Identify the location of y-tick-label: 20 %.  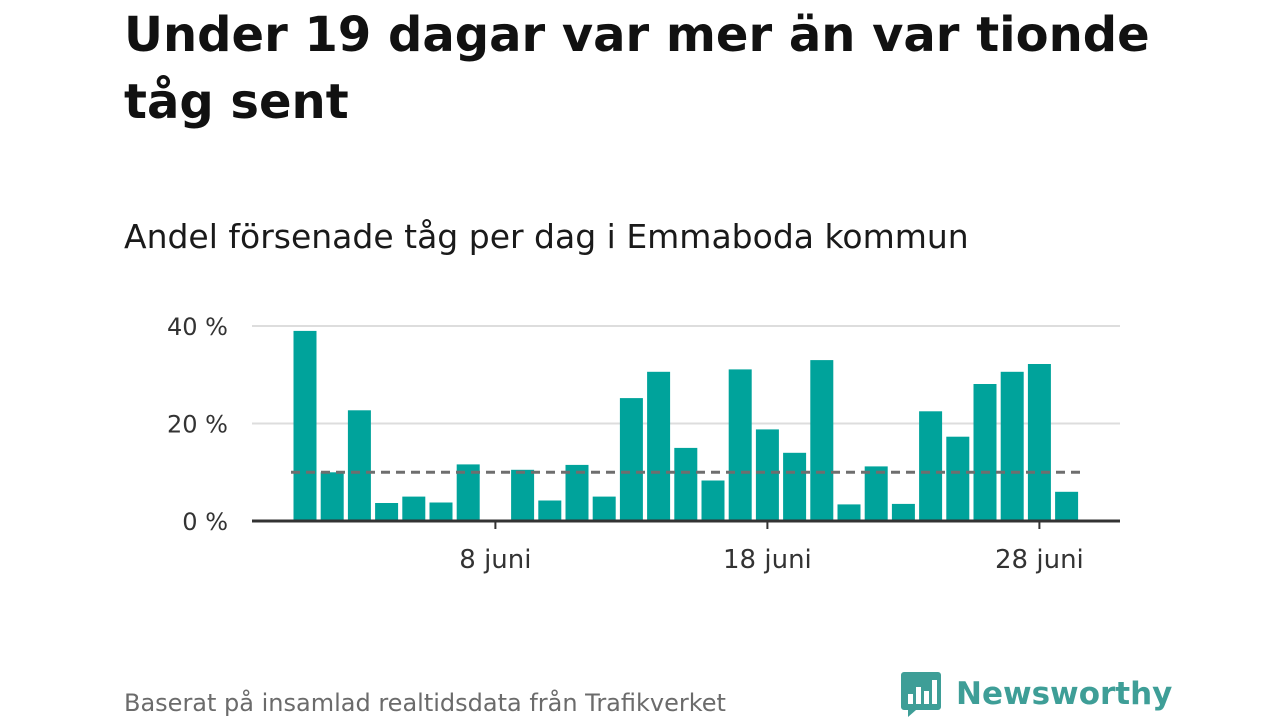
(197, 425).